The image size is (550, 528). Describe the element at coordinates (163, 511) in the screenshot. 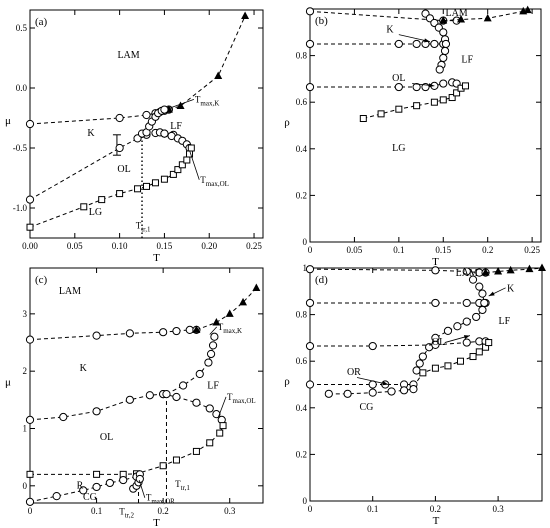

I see `x-tick-label: 0.2` at that location.